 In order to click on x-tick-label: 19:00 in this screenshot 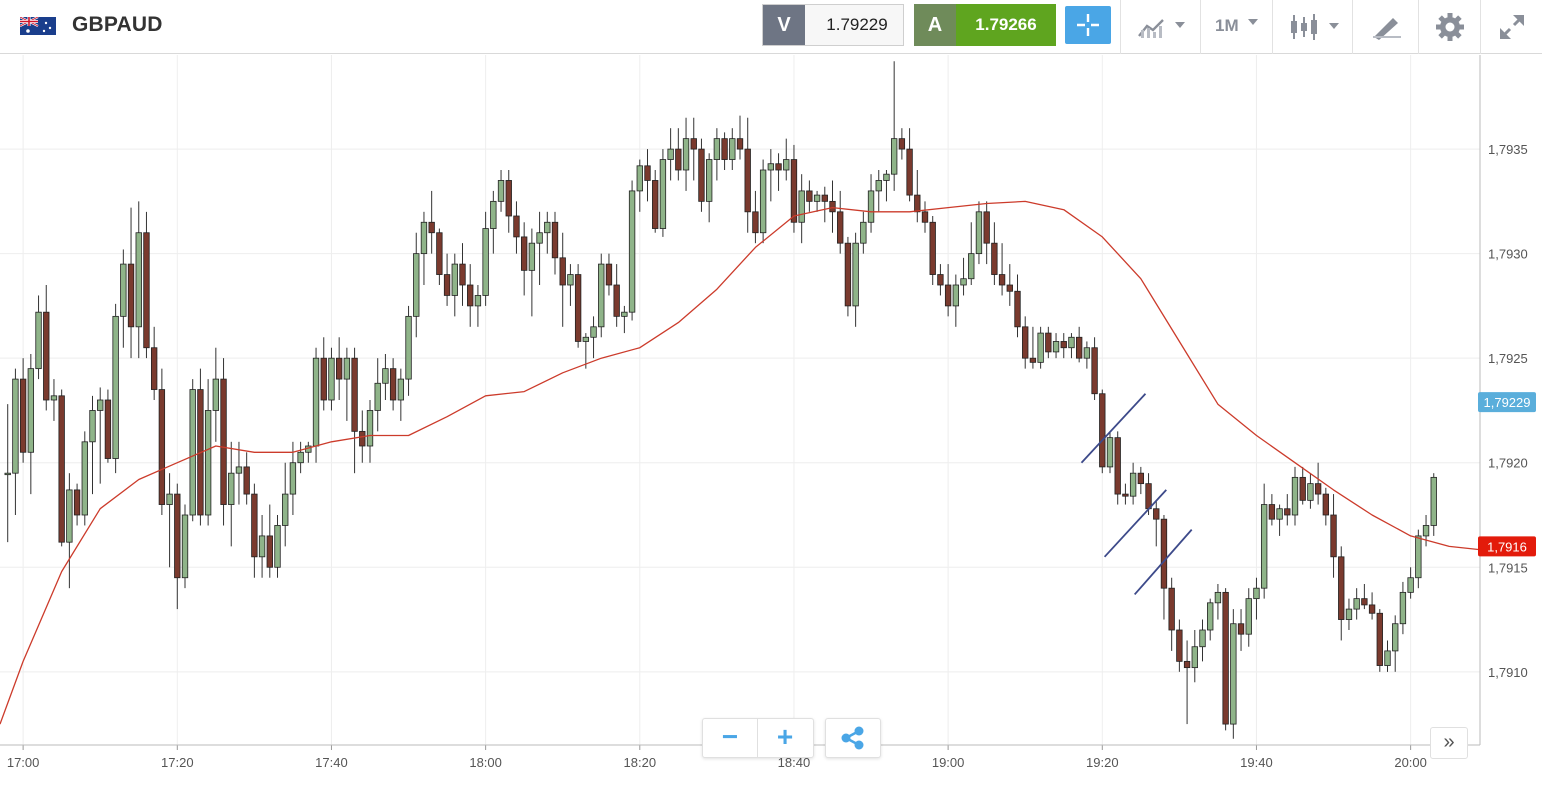, I will do `click(948, 762)`.